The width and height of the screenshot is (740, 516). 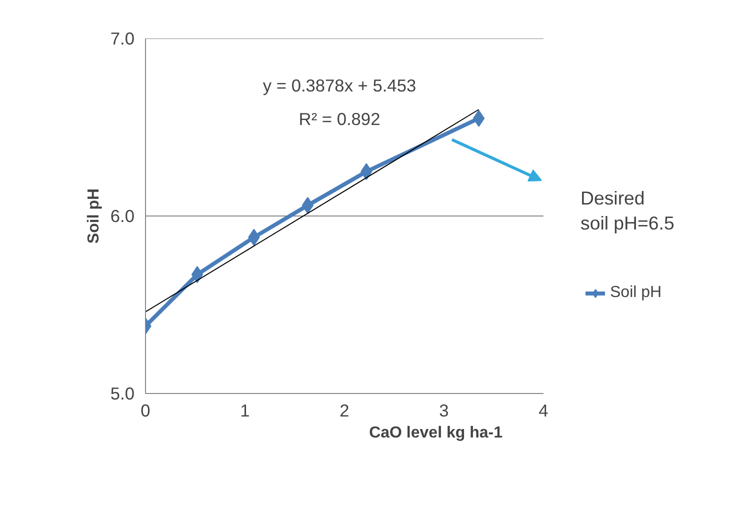 I want to click on x-tick-label: 0, so click(x=145, y=410).